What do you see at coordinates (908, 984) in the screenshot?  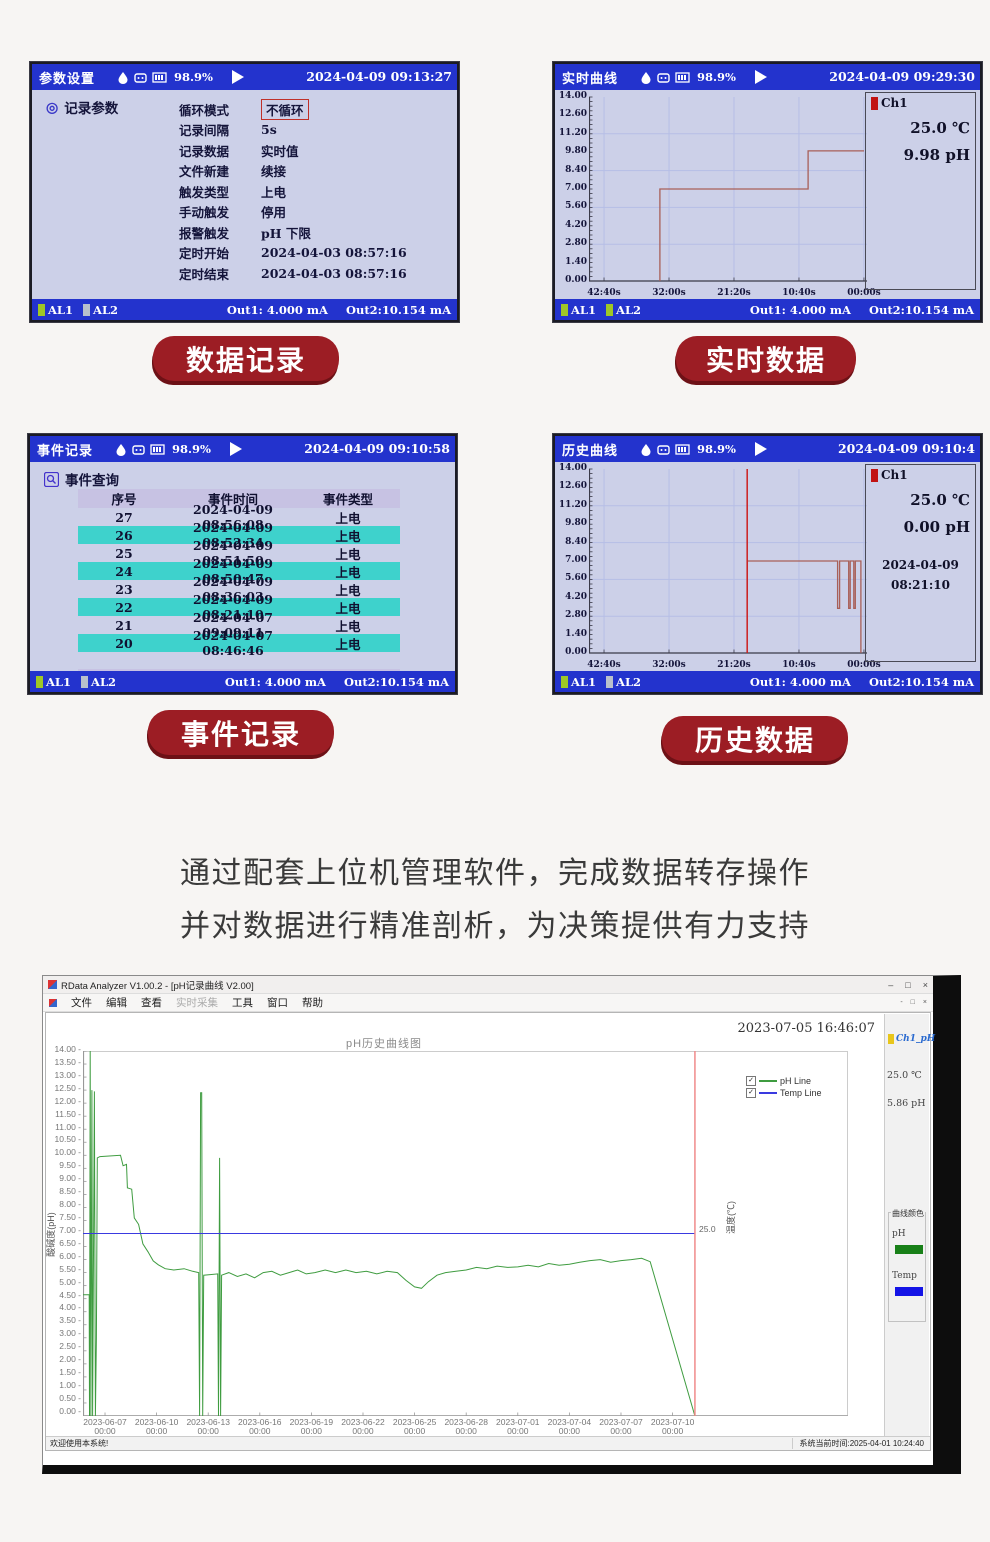 I see `maximize-button: □` at bounding box center [908, 984].